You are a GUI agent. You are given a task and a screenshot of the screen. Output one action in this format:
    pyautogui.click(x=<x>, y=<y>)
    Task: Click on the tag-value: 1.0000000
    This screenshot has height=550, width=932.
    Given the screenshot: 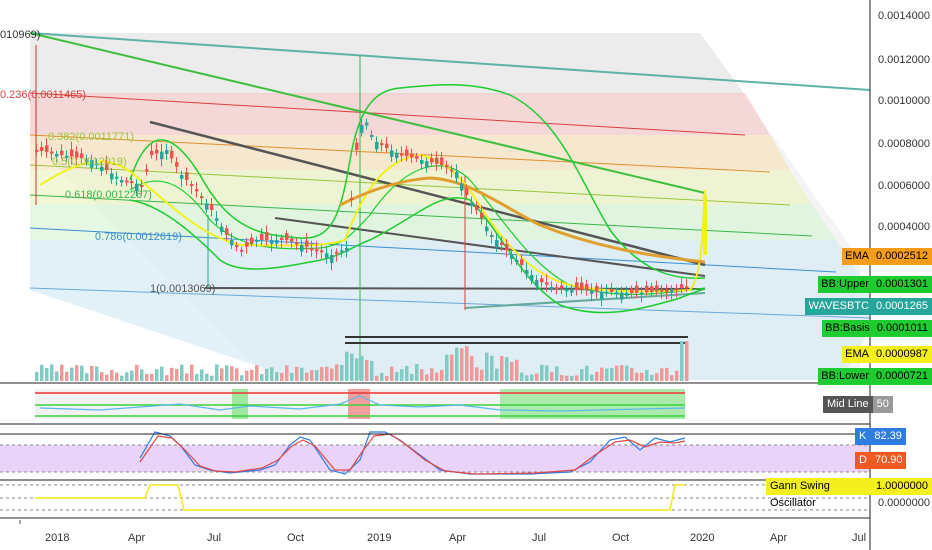 What is the action you would take?
    pyautogui.click(x=902, y=486)
    